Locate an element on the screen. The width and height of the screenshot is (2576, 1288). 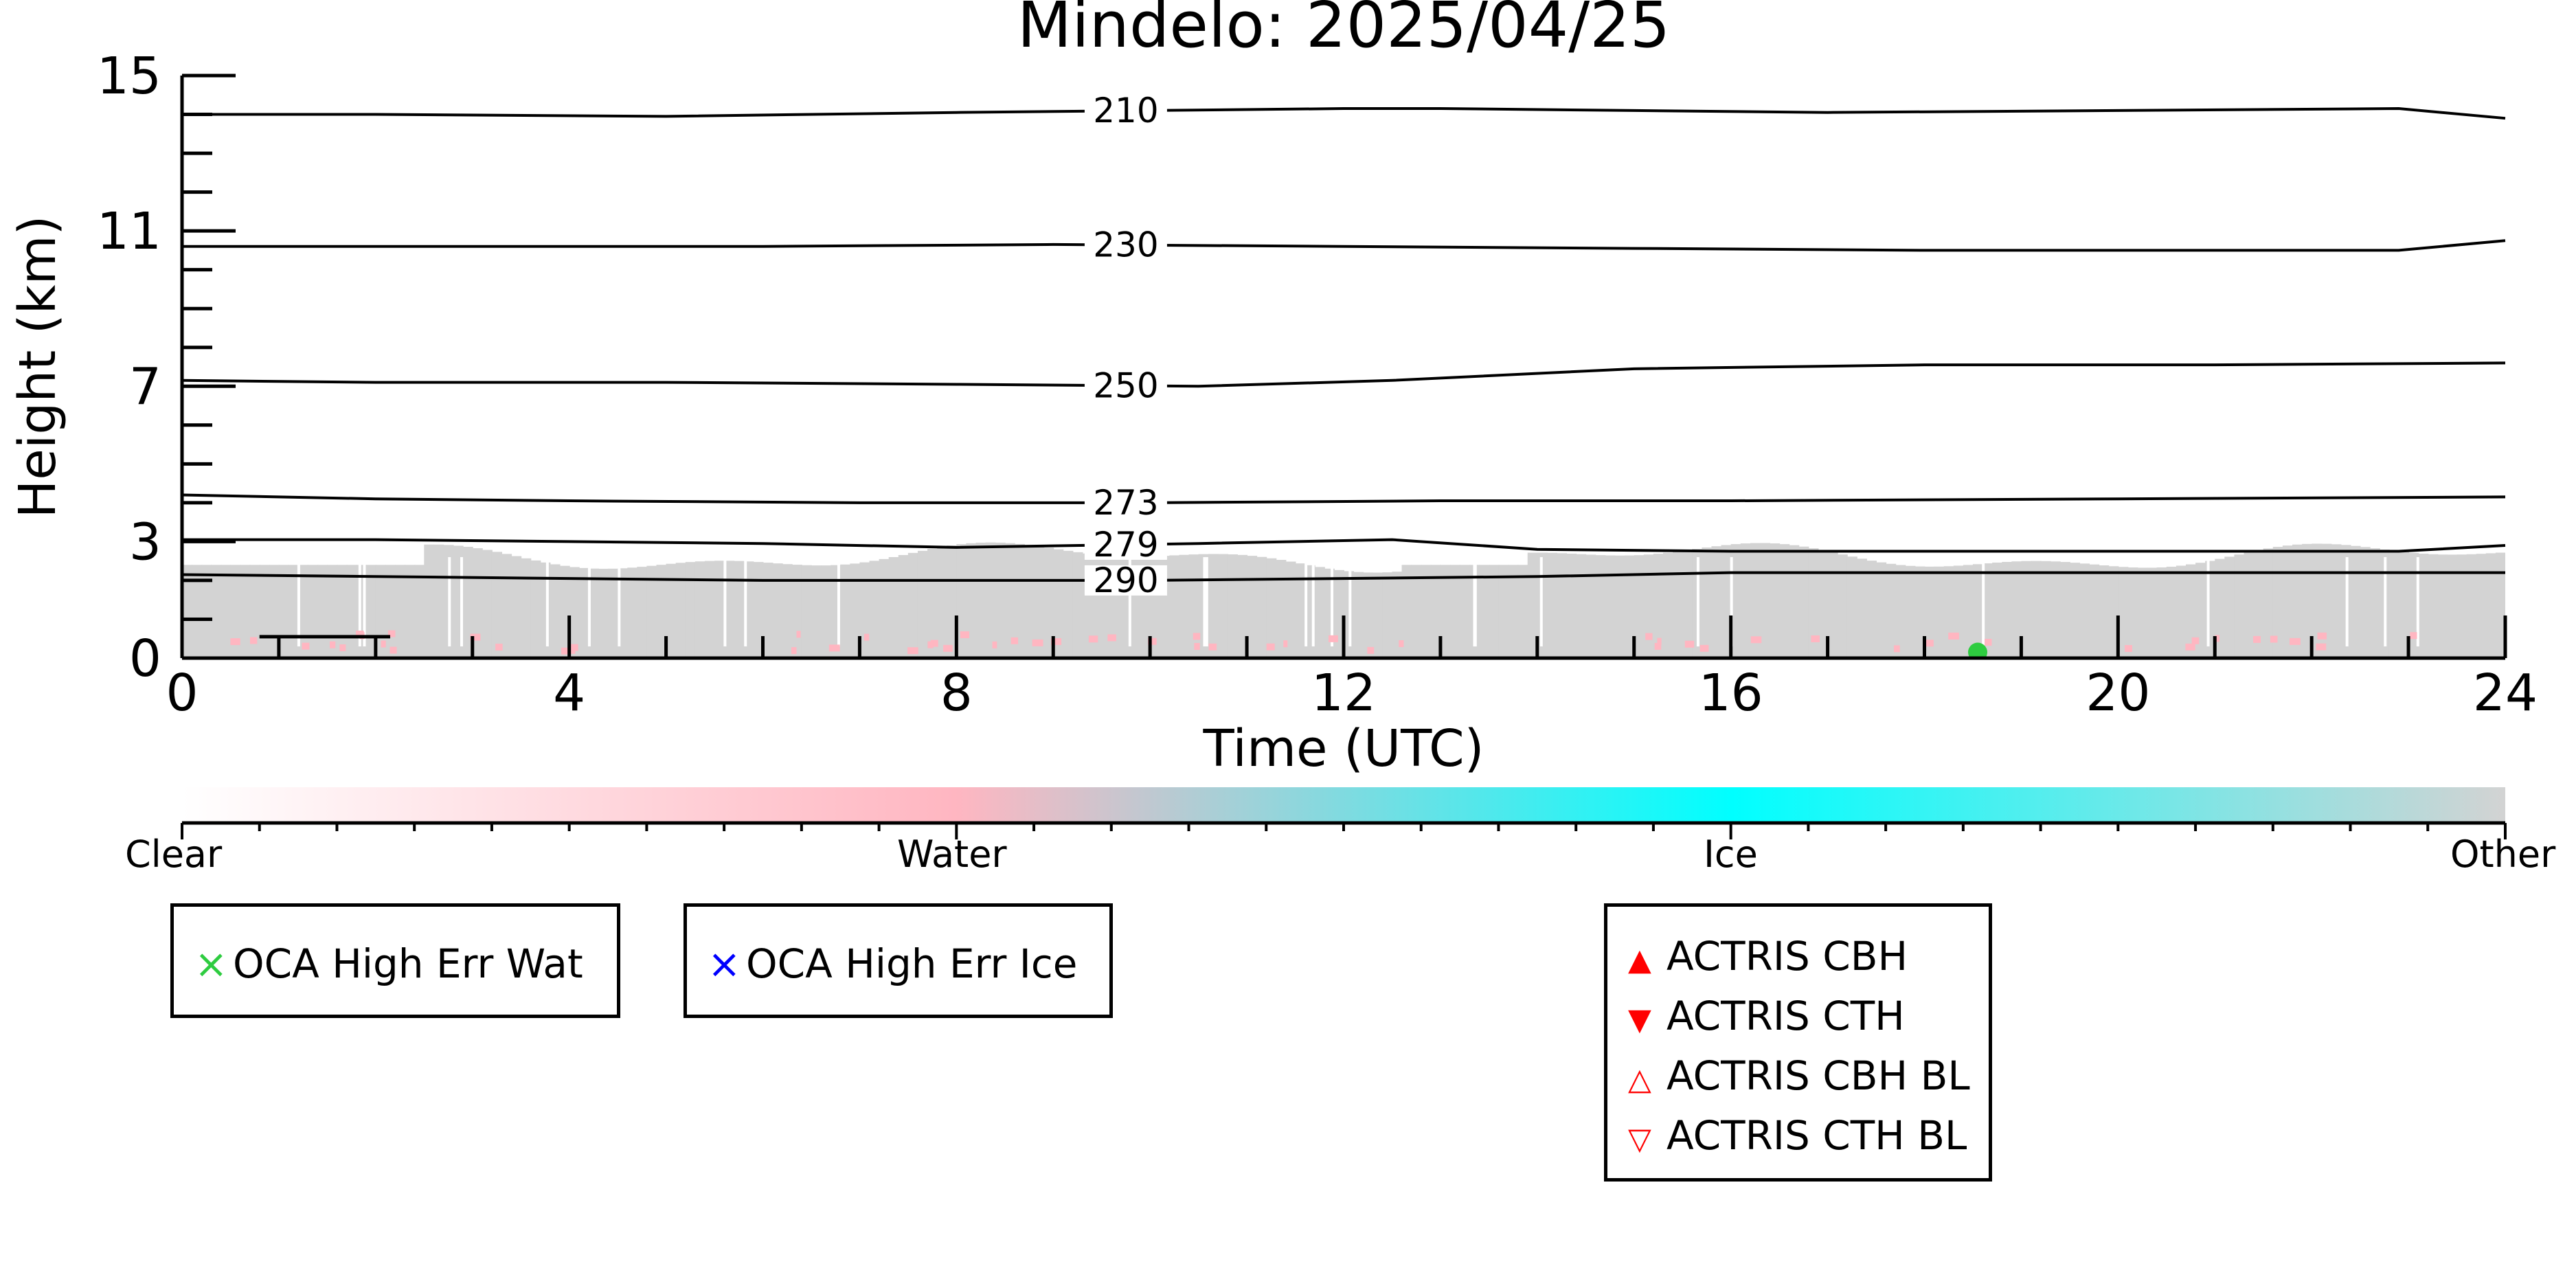
contour-label: 250 is located at coordinates (1125, 385).